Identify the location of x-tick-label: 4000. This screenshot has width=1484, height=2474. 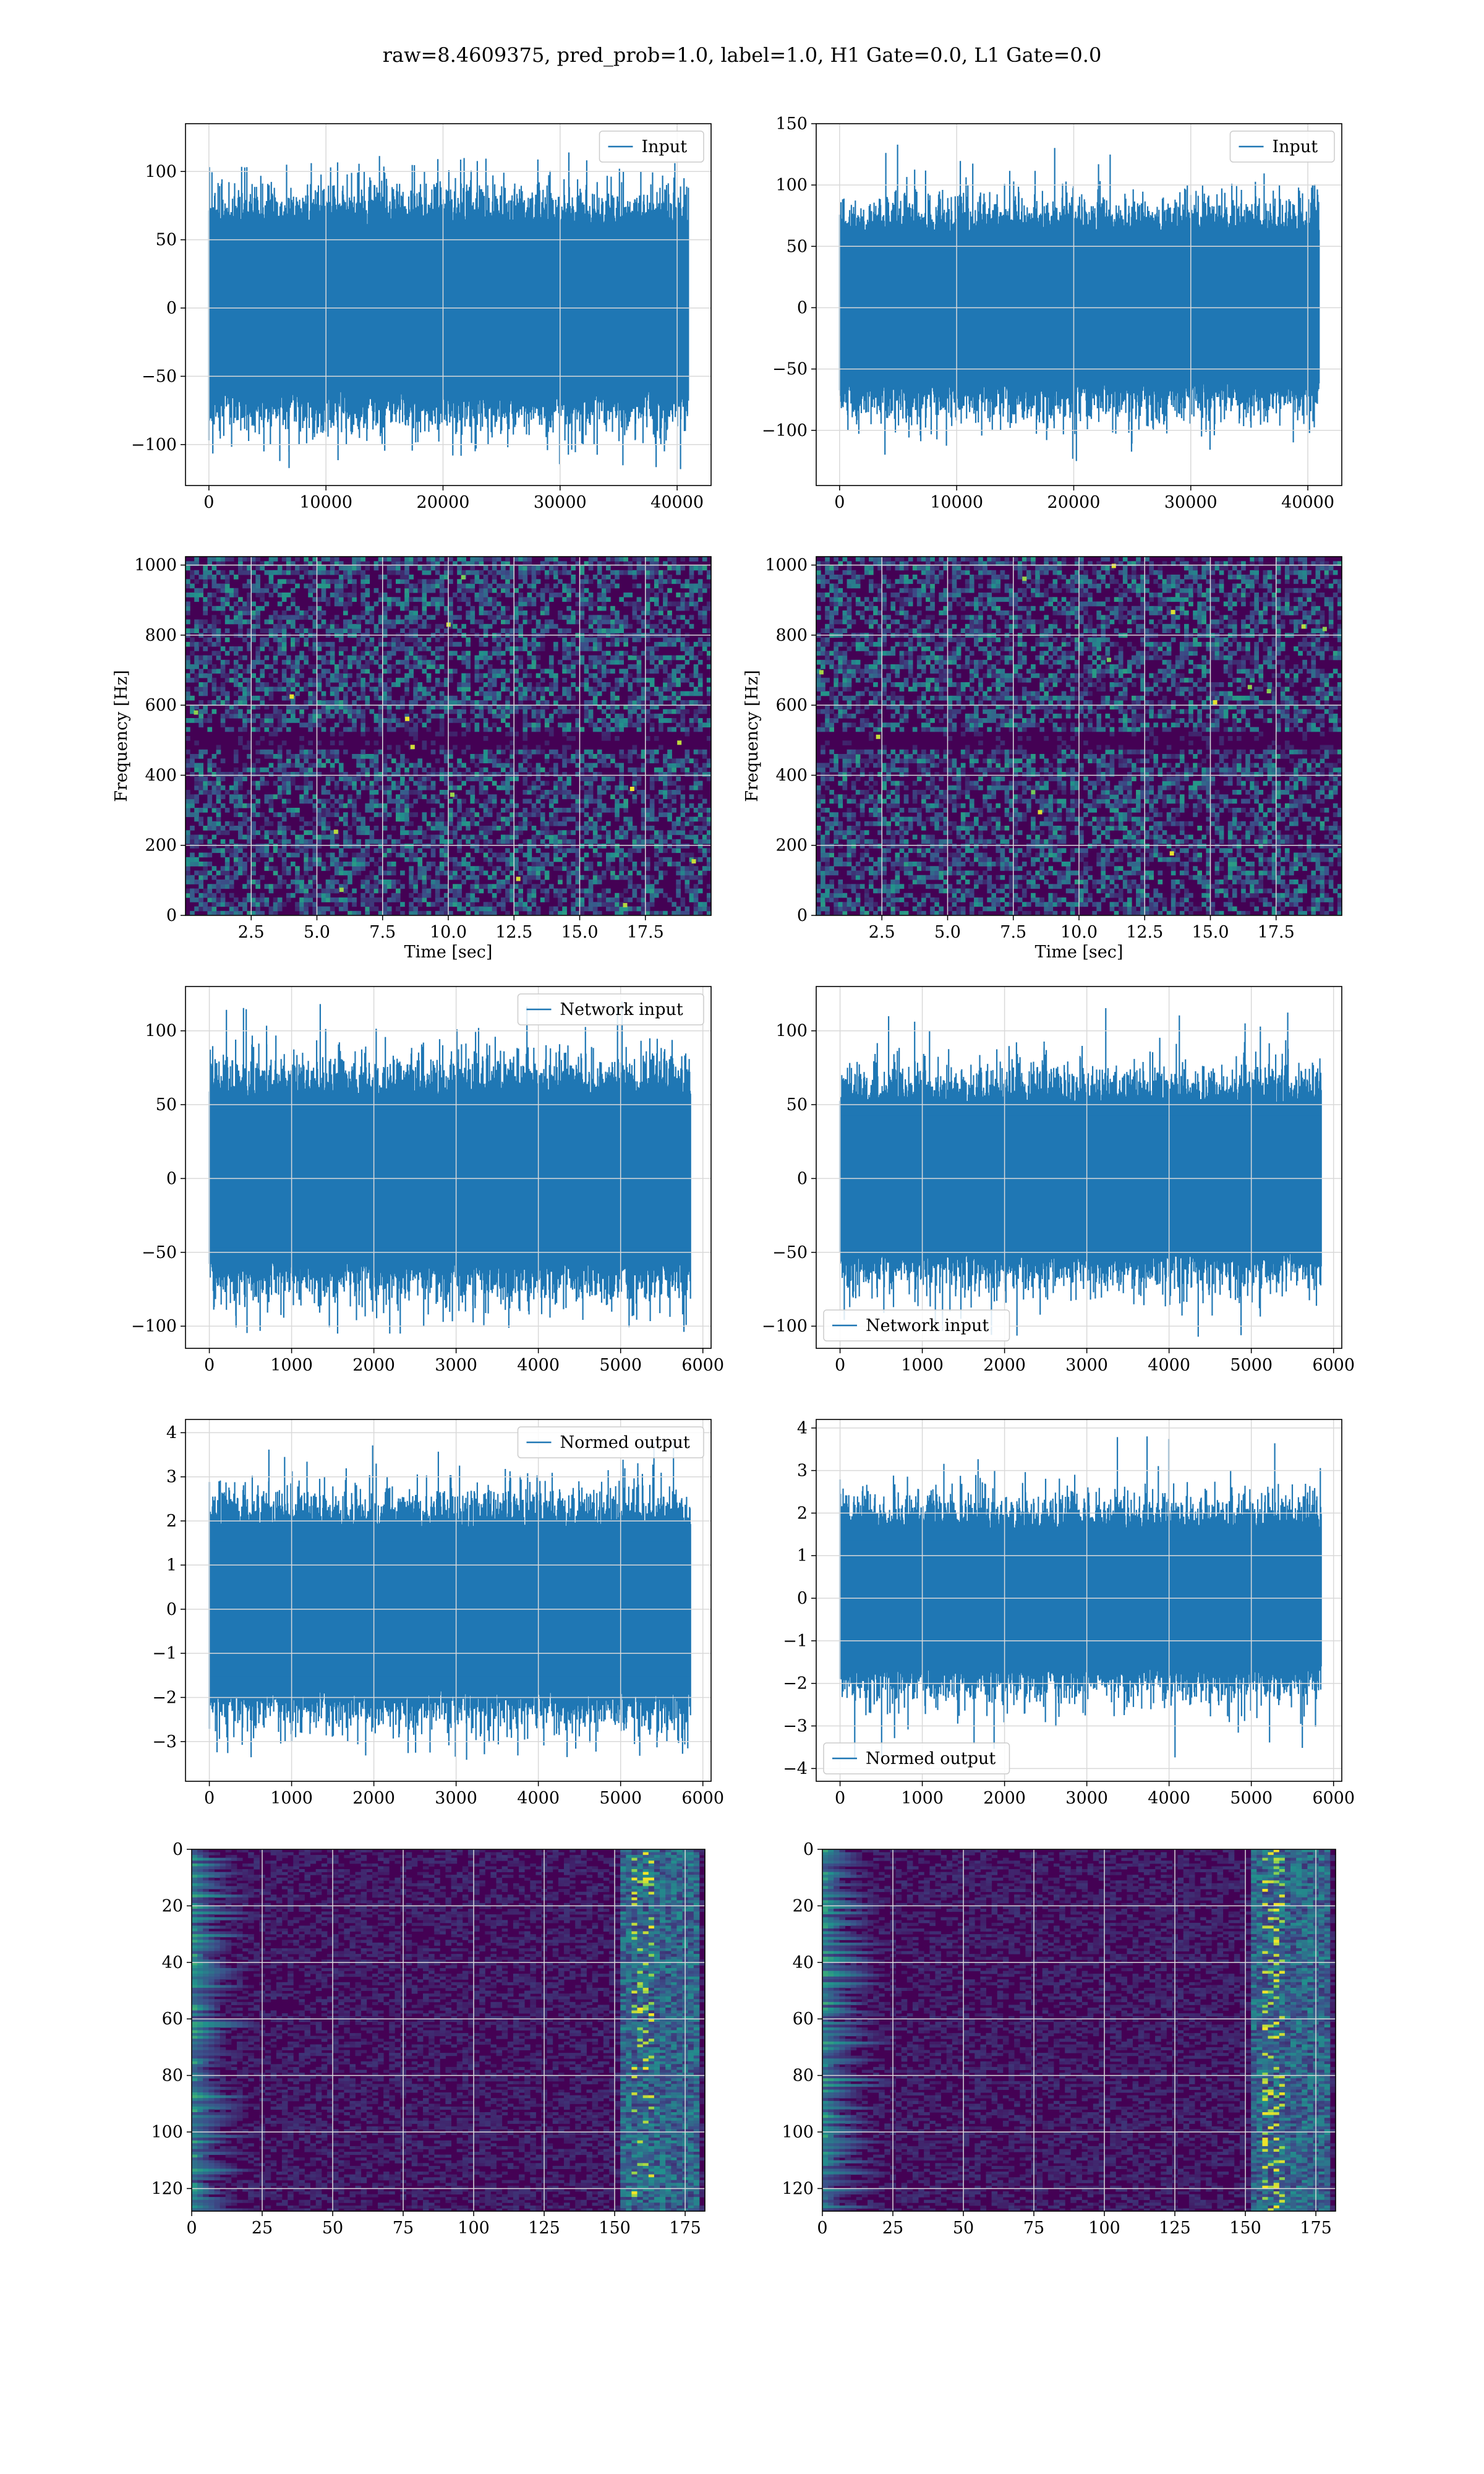
(538, 1365).